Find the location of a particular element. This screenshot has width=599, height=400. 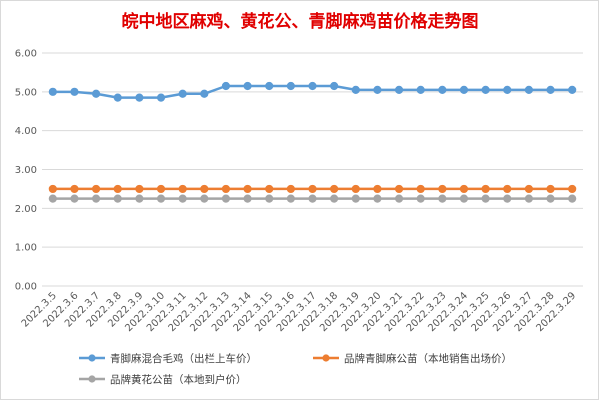

legend-label: 品牌青脚麻公苗（本地销售出场价） is located at coordinates (428, 358).